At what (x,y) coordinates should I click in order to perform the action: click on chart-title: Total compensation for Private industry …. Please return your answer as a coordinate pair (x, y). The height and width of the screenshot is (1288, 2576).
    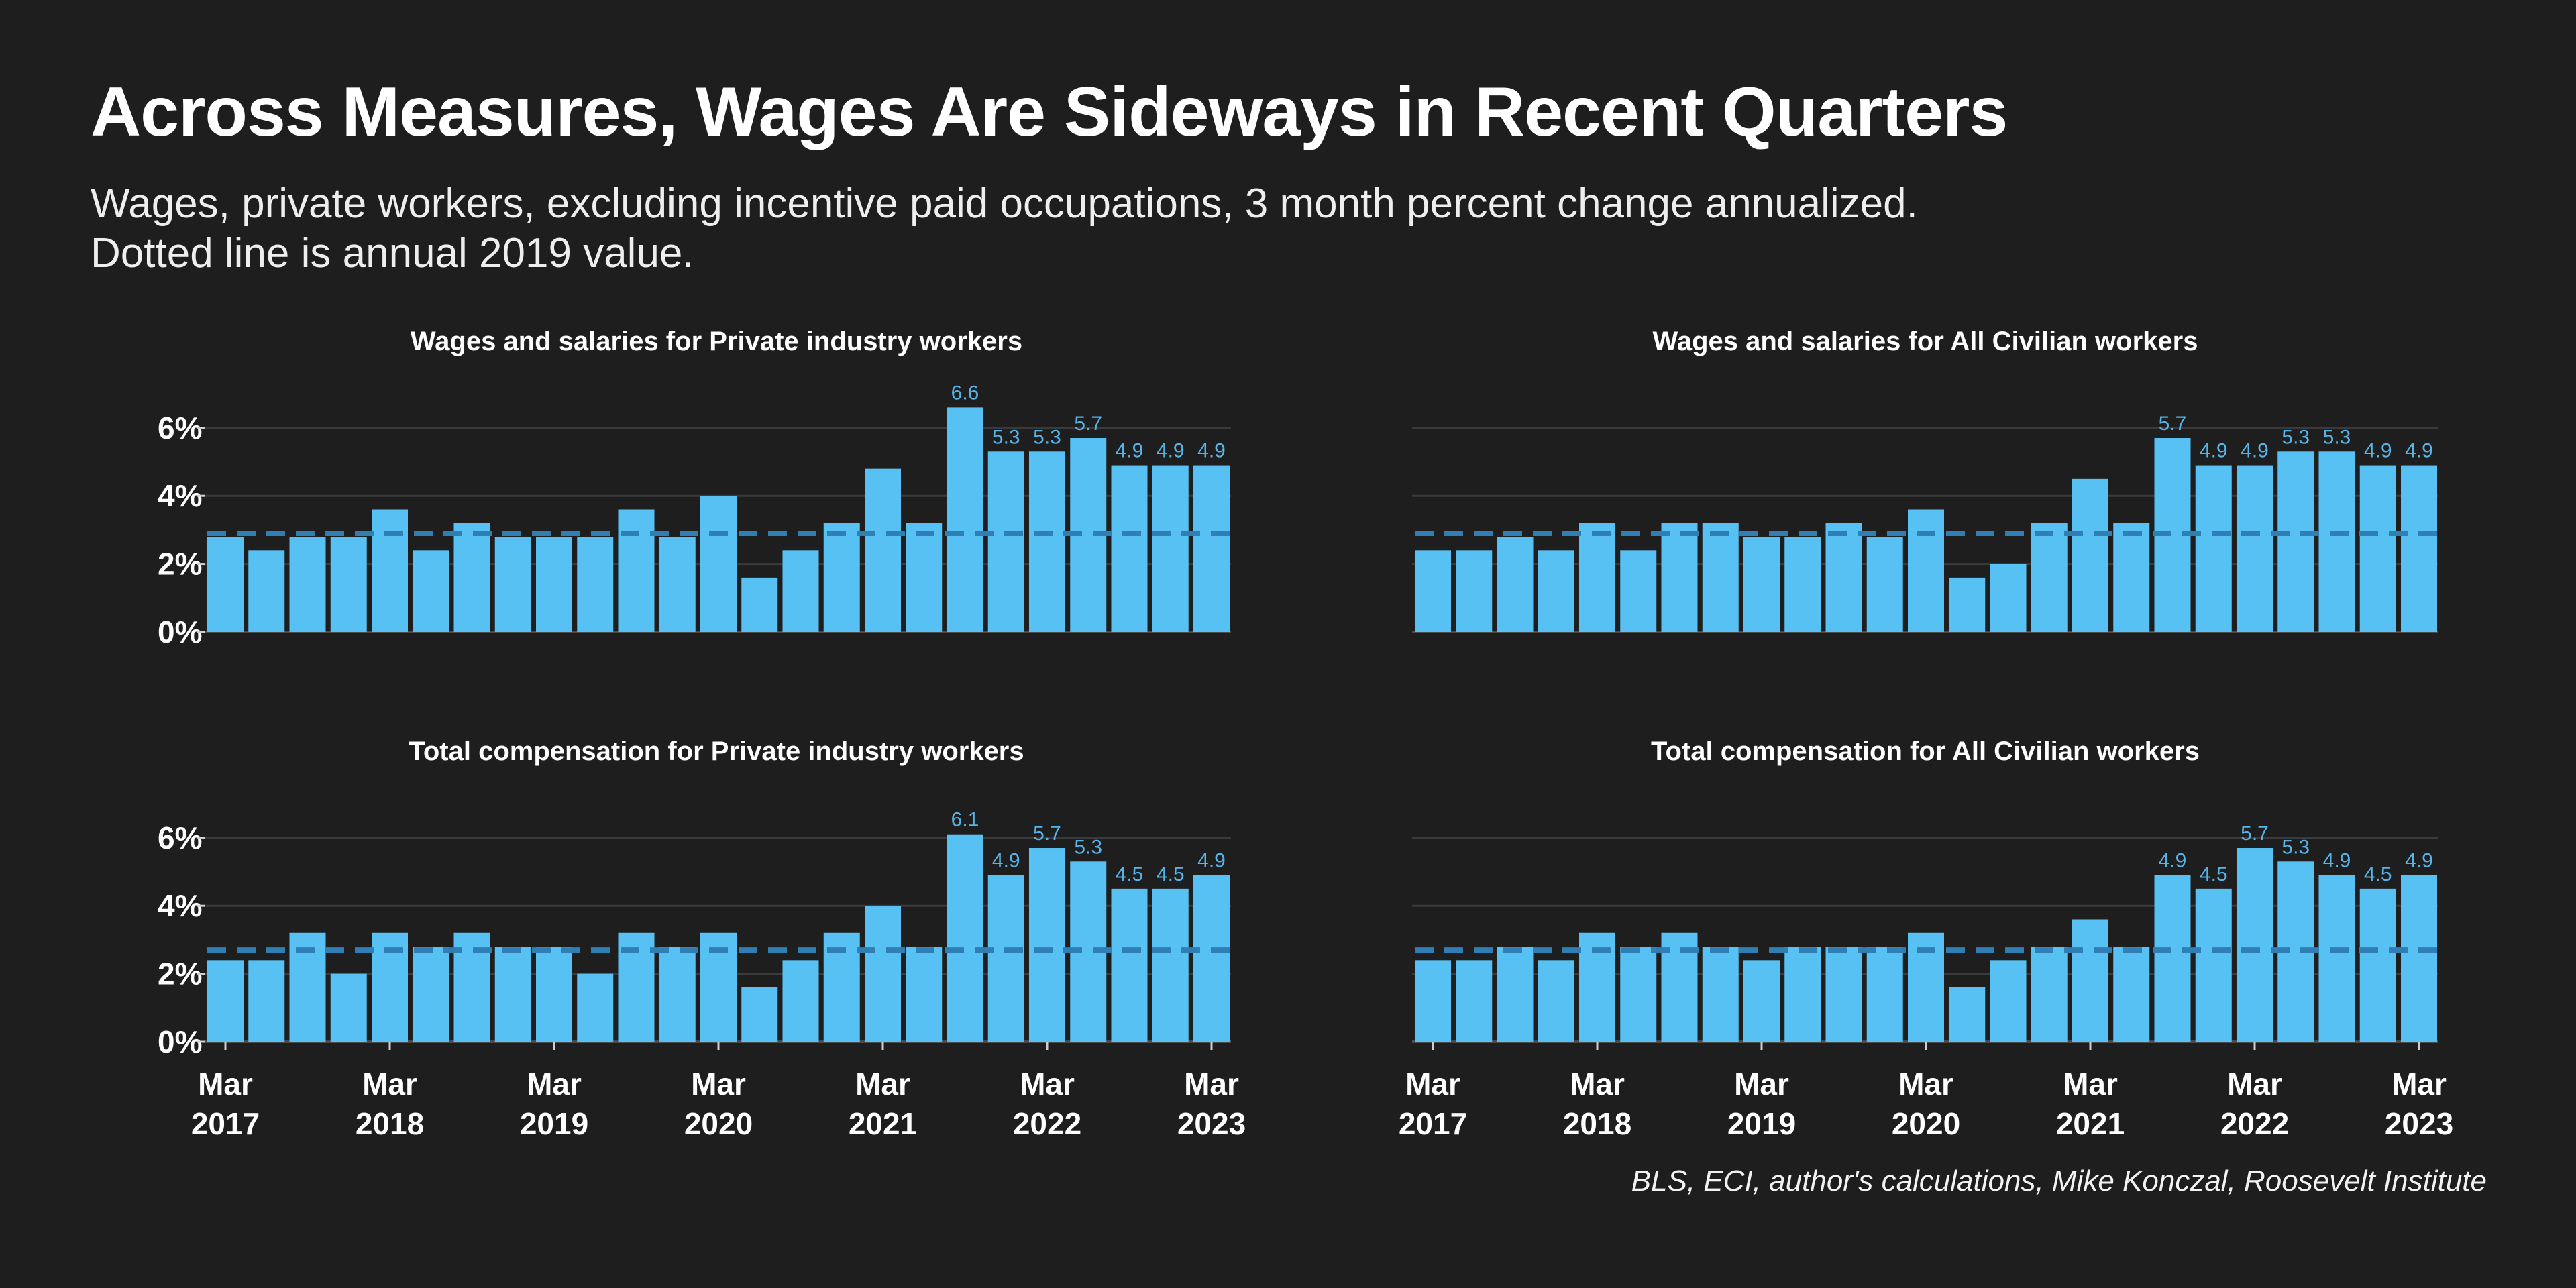
    Looking at the image, I should click on (716, 751).